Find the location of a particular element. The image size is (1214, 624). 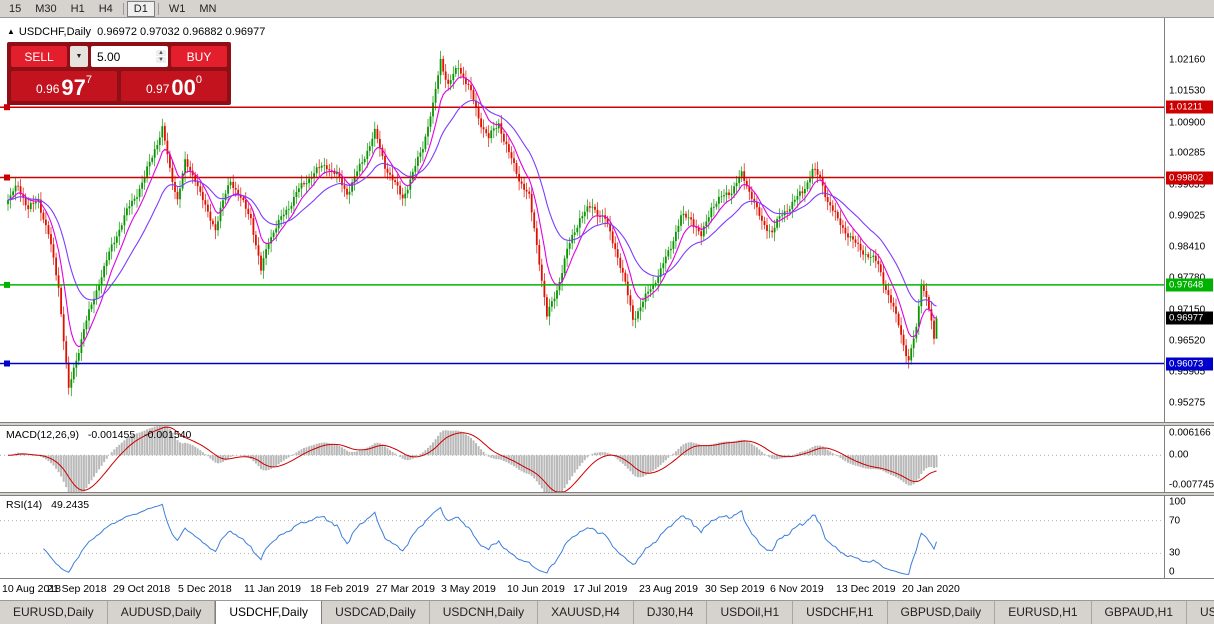

rsi-axis: 100 70 30 0 is located at coordinates (1189, 537).